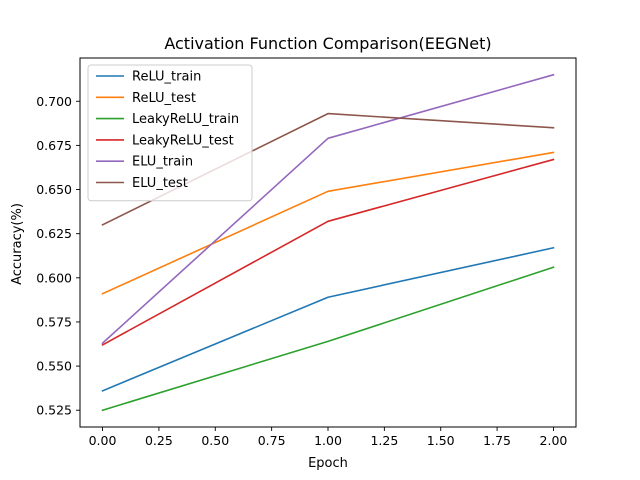 The width and height of the screenshot is (640, 480). What do you see at coordinates (54, 101) in the screenshot?
I see `y-tick-label: 0.700` at bounding box center [54, 101].